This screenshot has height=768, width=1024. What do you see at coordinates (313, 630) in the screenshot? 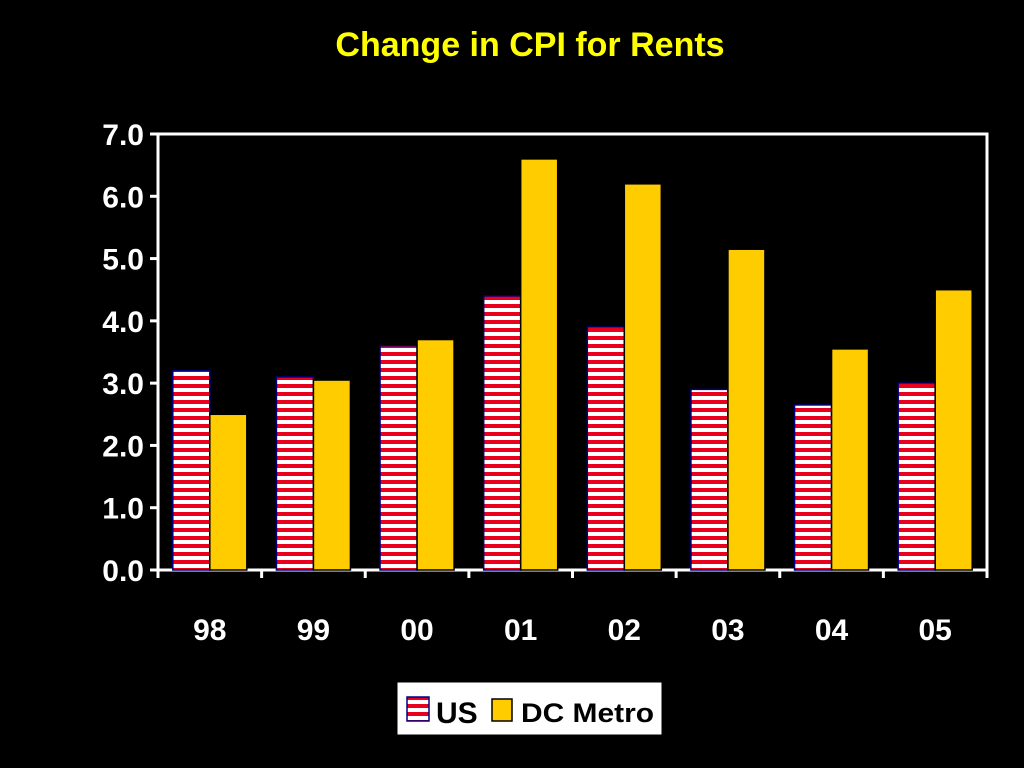
I see `x-tick-label: 99` at bounding box center [313, 630].